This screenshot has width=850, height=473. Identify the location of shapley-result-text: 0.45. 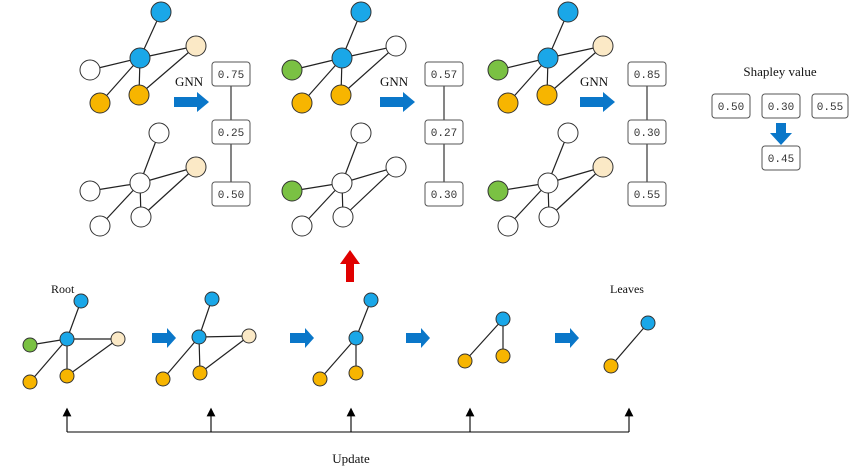
(781, 160).